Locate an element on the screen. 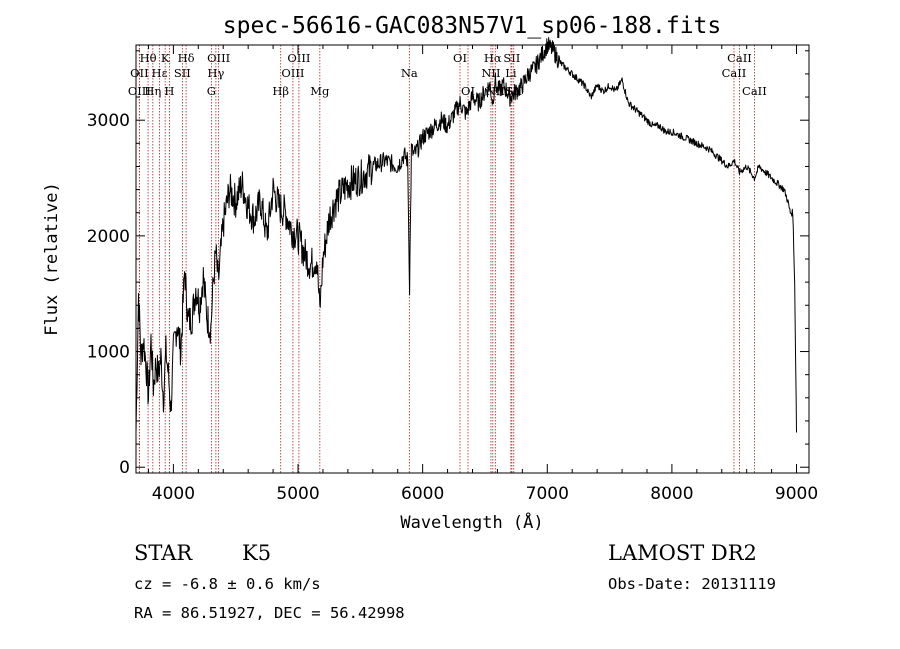 The width and height of the screenshot is (900, 649). line-marker-label-11: G is located at coordinates (211, 91).